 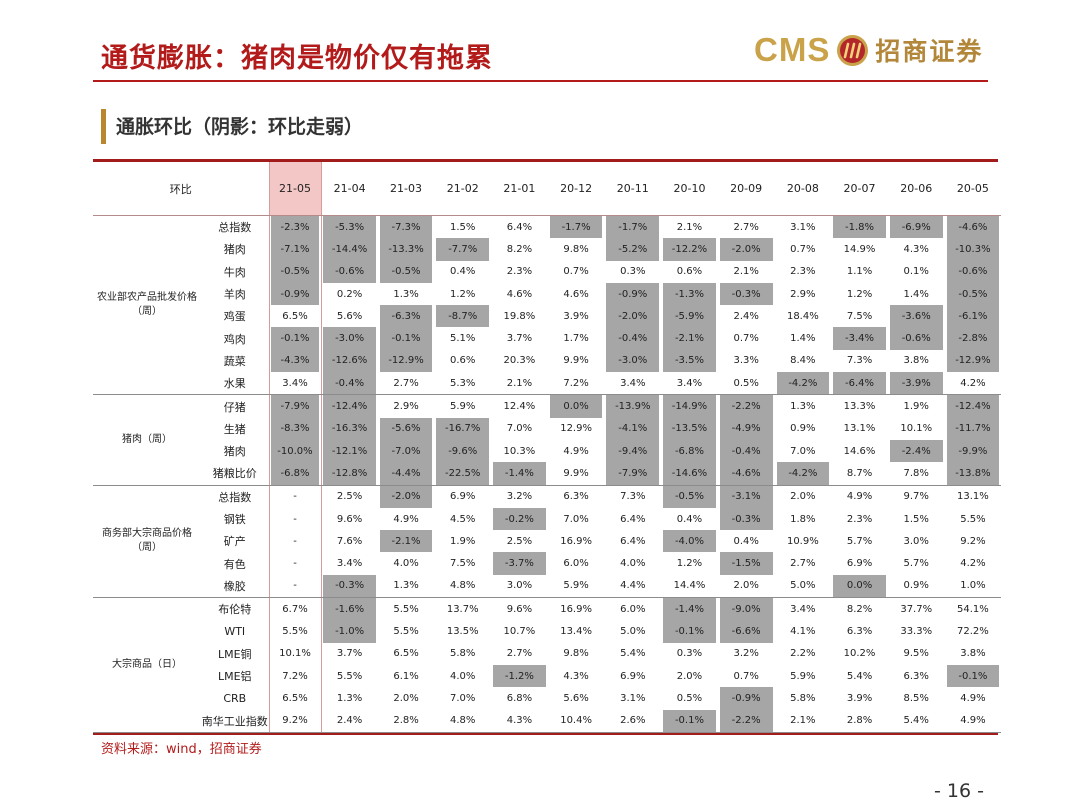 What do you see at coordinates (973, 361) in the screenshot?
I see `value-cell: -12.9%` at bounding box center [973, 361].